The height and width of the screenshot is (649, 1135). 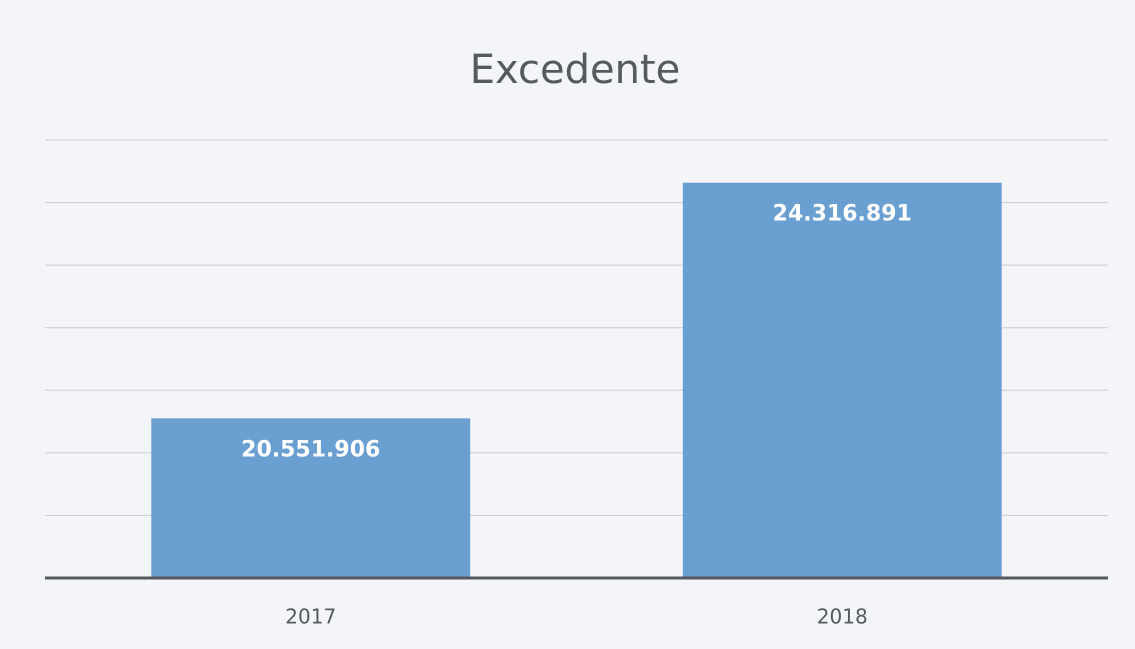 I want to click on x-tick-label: 2017, so click(x=310, y=617).